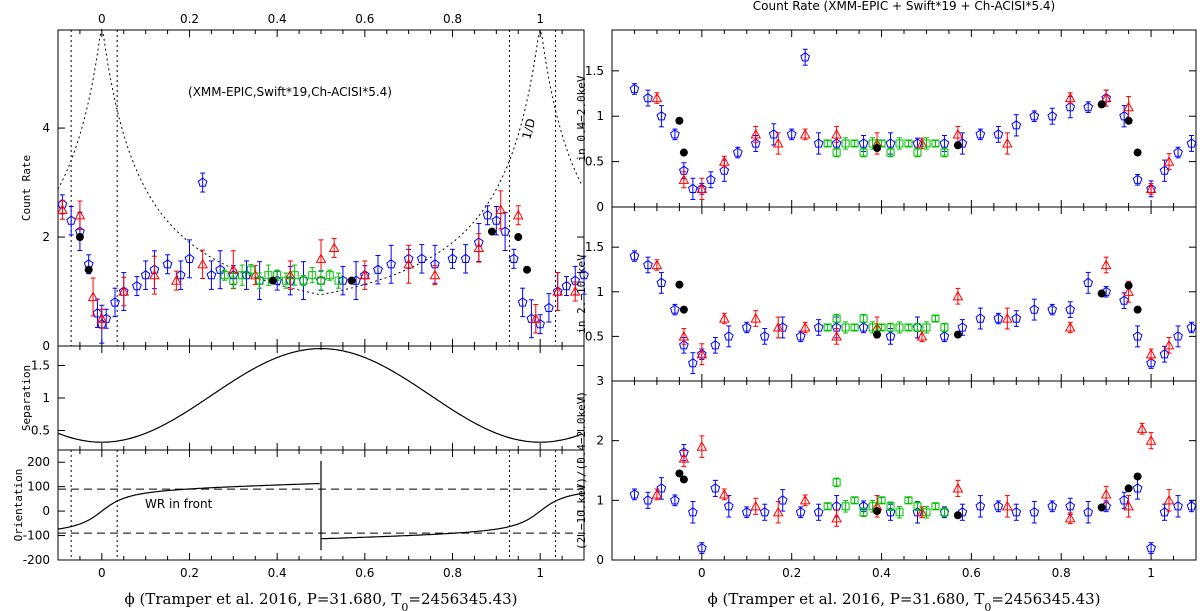  What do you see at coordinates (277, 19) in the screenshot?
I see `x-tick-label: 0.4` at bounding box center [277, 19].